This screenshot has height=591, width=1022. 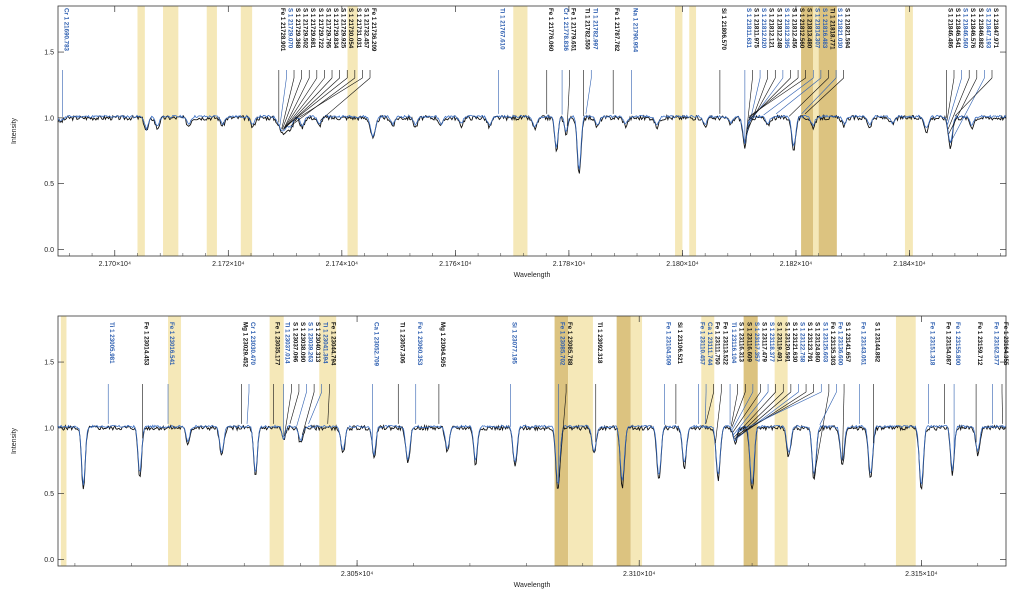 I want to click on line-id-label: Si 1 23077.195, so click(x=514, y=343).